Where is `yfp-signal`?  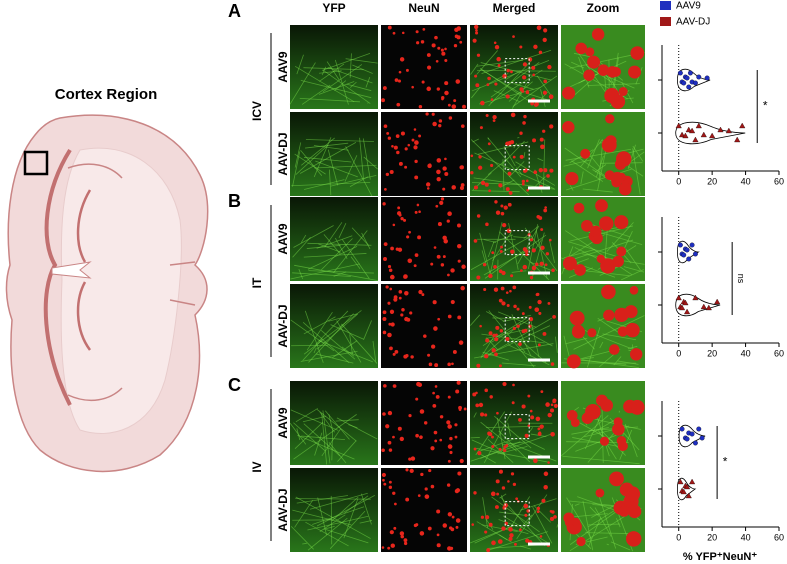 yfp-signal is located at coordinates (334, 67).